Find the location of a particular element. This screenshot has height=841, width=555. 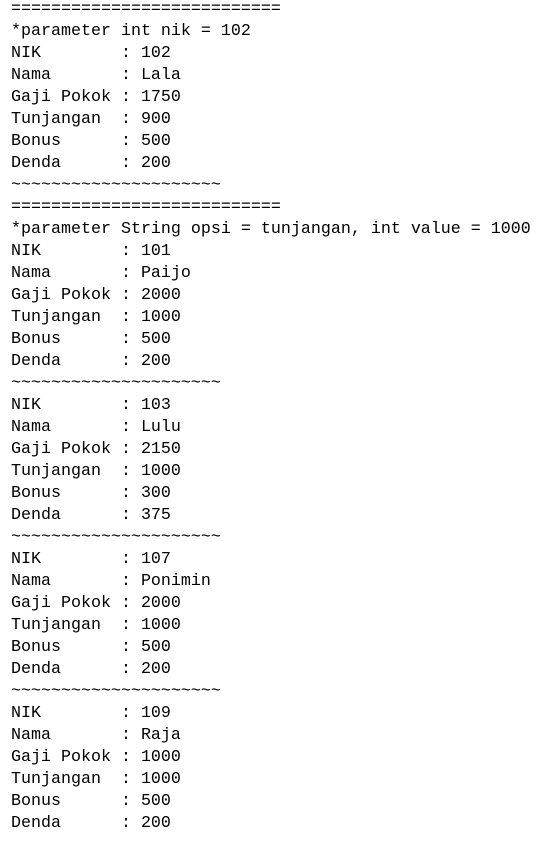

console-line: NIK : 109 is located at coordinates (91, 713).